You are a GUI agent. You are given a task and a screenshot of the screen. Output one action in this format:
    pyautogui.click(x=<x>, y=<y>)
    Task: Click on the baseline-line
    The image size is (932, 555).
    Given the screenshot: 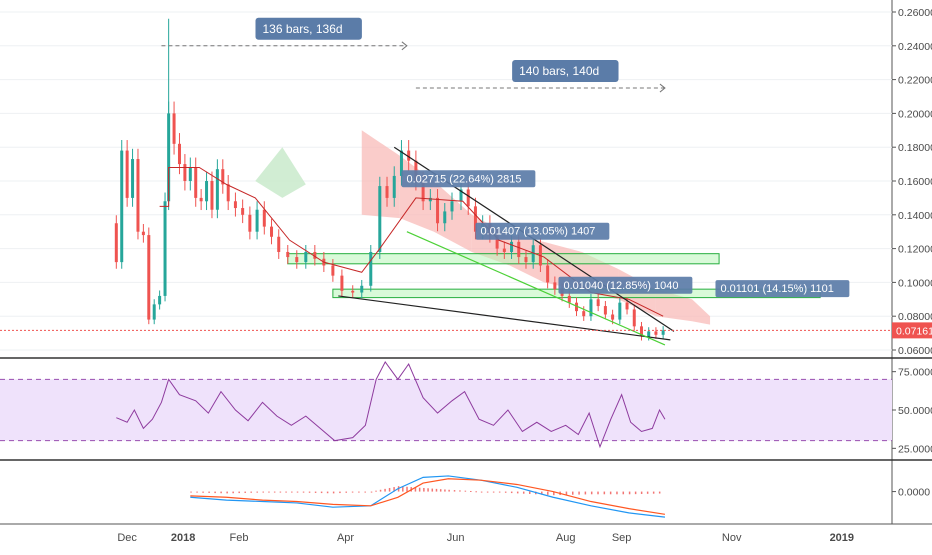 What is the action you would take?
    pyautogui.click(x=411, y=241)
    